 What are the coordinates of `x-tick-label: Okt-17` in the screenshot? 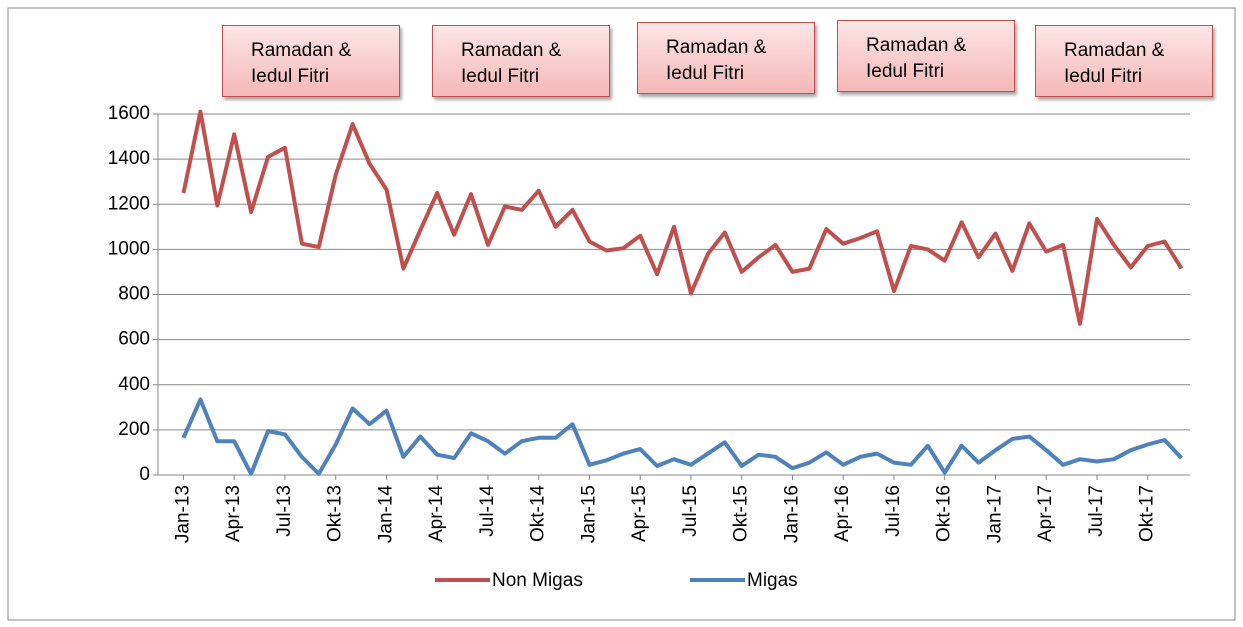 It's located at (1147, 513).